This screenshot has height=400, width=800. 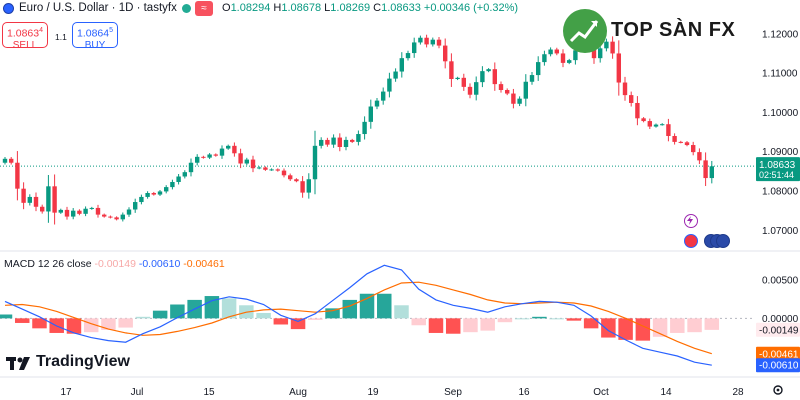 I want to click on lightning-event-icon, so click(x=691, y=221).